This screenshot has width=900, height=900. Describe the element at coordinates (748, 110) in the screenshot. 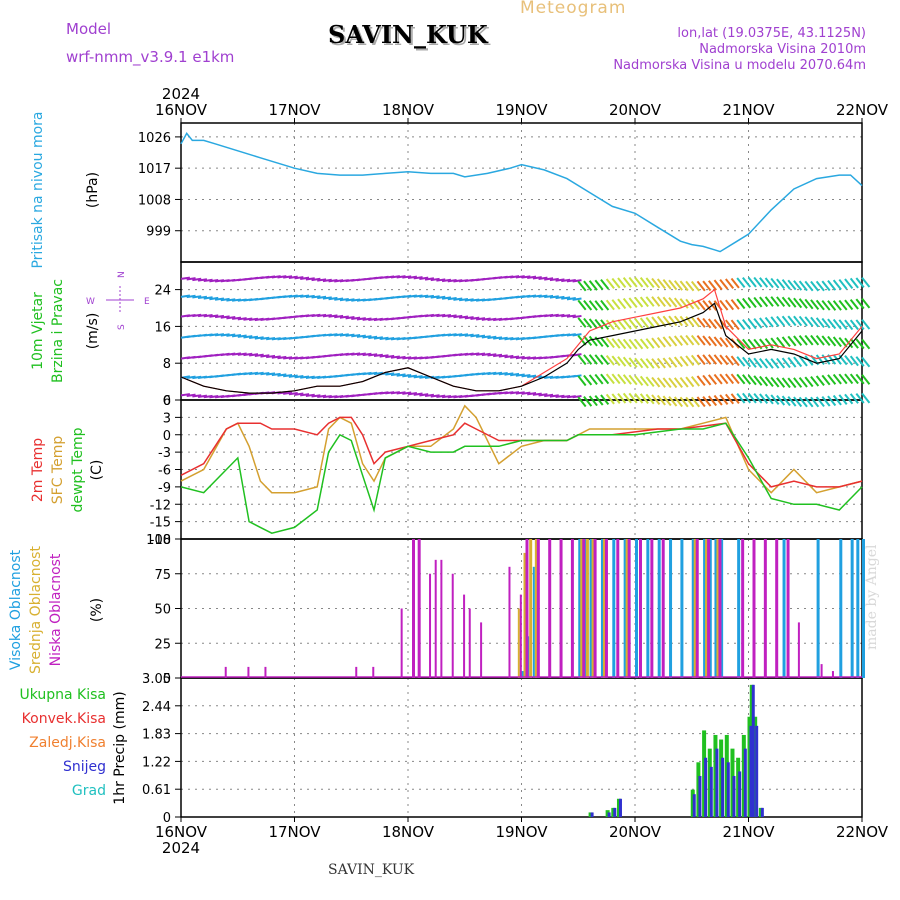

I see `x-tick-label-top: 21NOV` at that location.